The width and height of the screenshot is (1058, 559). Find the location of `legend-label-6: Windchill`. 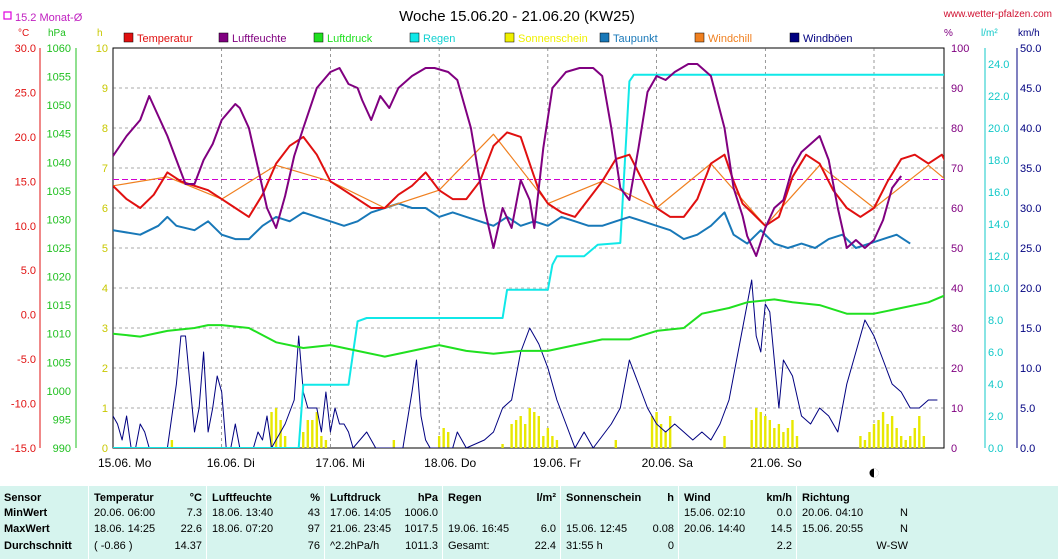

legend-label-6: Windchill is located at coordinates (730, 39).